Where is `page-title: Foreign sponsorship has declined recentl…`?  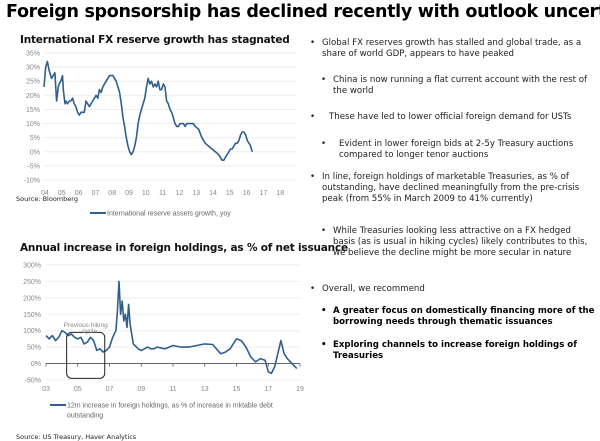 page-title: Foreign sponsorship has declined recentl… is located at coordinates (303, 12).